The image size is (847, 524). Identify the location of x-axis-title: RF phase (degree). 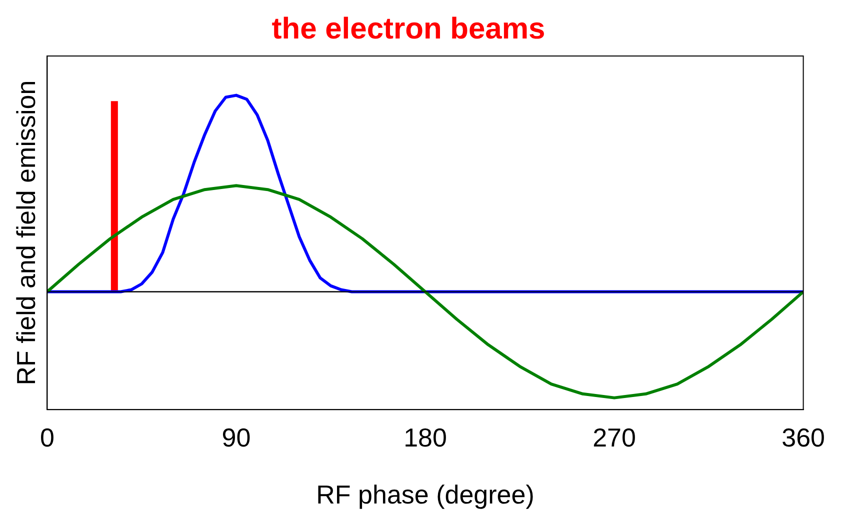
(425, 495).